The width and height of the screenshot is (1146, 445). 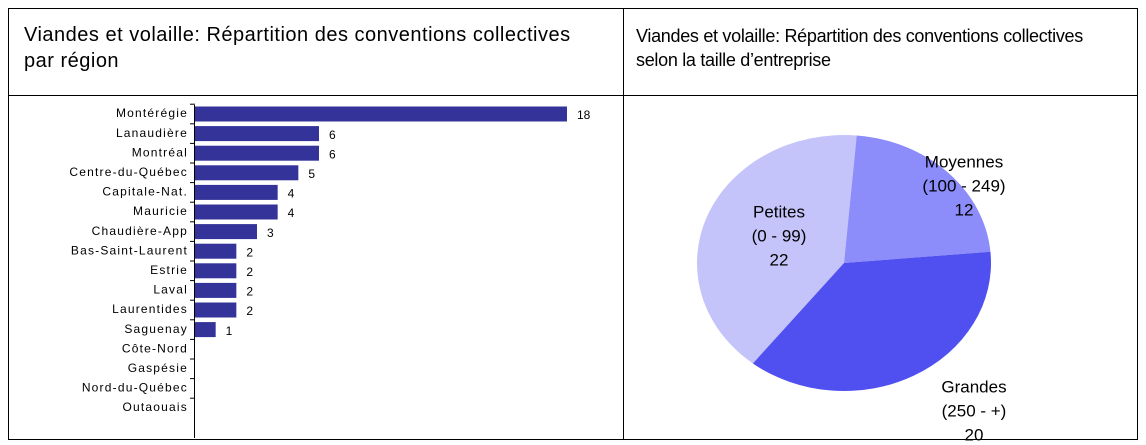 I want to click on y-tick-label: Laurentides, so click(x=150, y=309).